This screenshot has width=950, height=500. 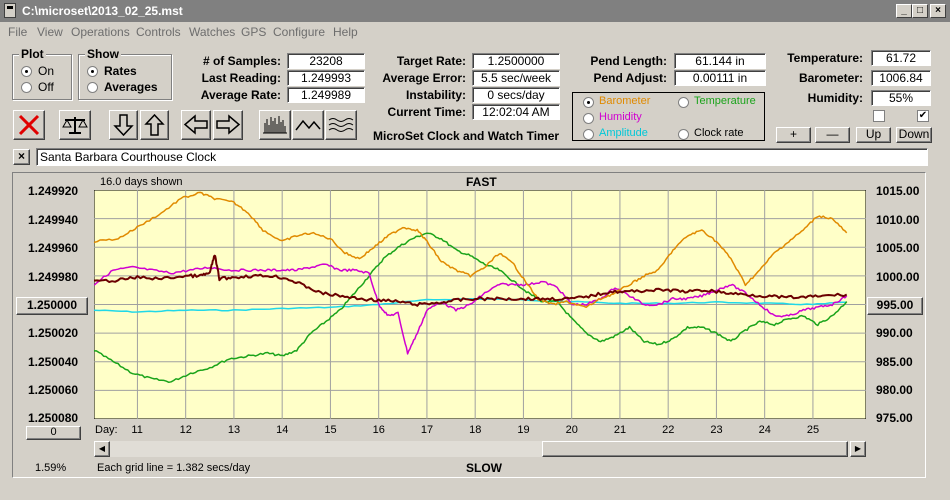 What do you see at coordinates (628, 61) in the screenshot?
I see `pend-length-label: Pend Length:` at bounding box center [628, 61].